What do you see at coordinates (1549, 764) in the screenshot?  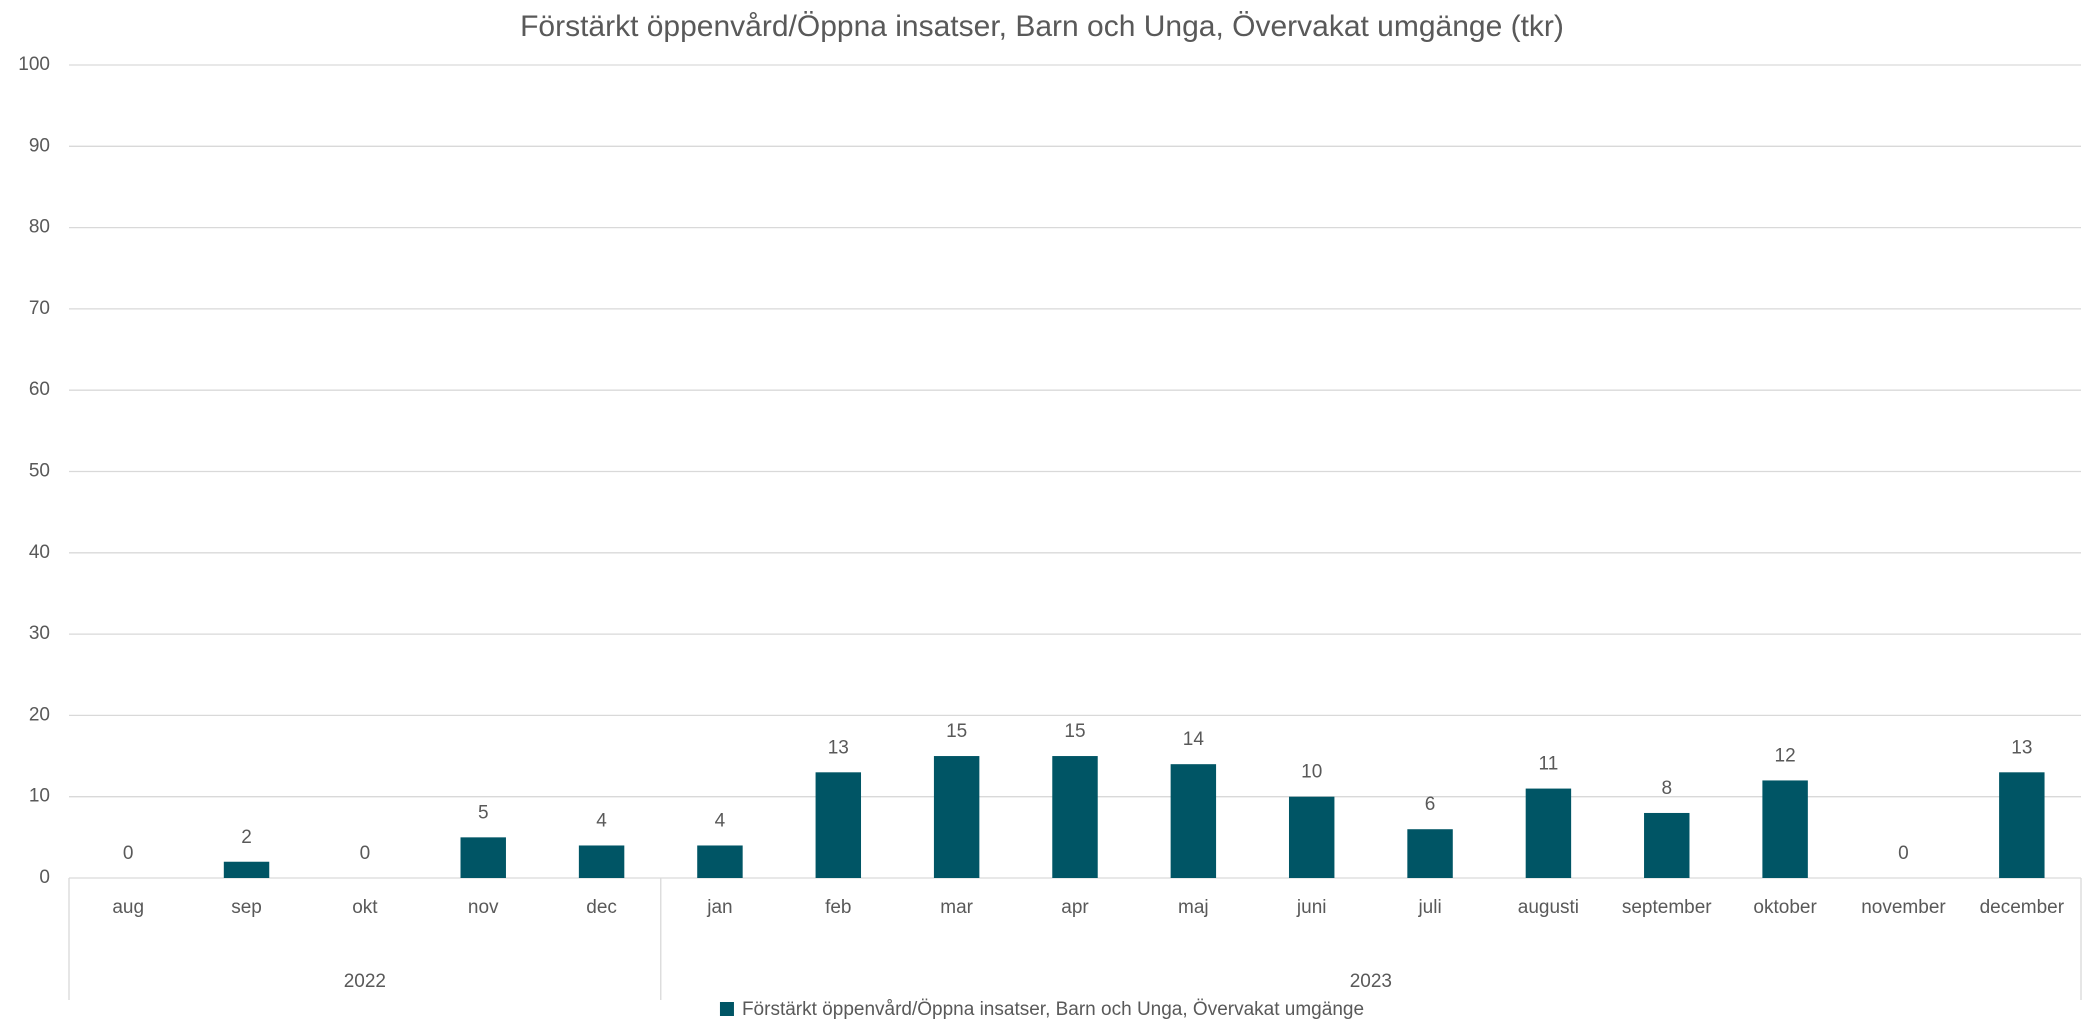 I see `data-label: 11` at bounding box center [1549, 764].